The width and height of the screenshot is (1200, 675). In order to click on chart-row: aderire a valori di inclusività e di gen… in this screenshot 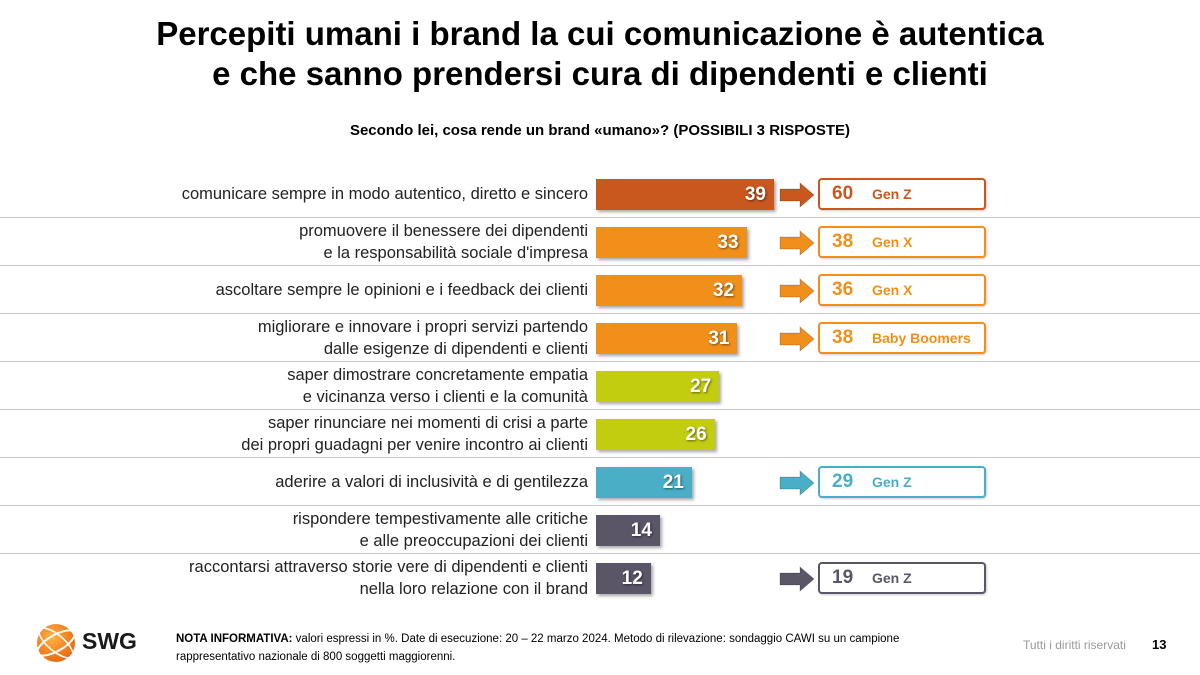, I will do `click(600, 482)`.